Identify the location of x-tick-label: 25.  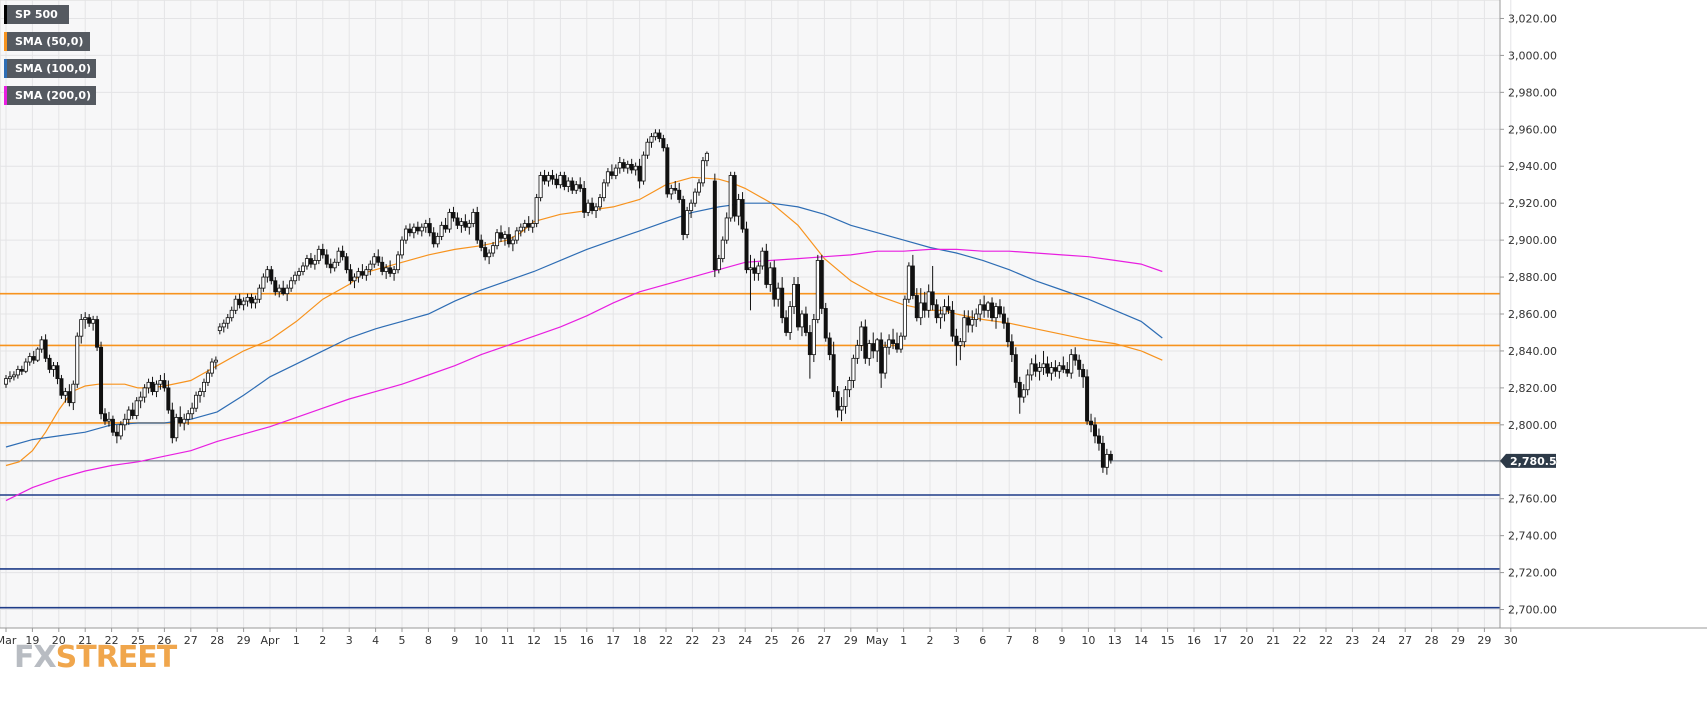
(772, 640).